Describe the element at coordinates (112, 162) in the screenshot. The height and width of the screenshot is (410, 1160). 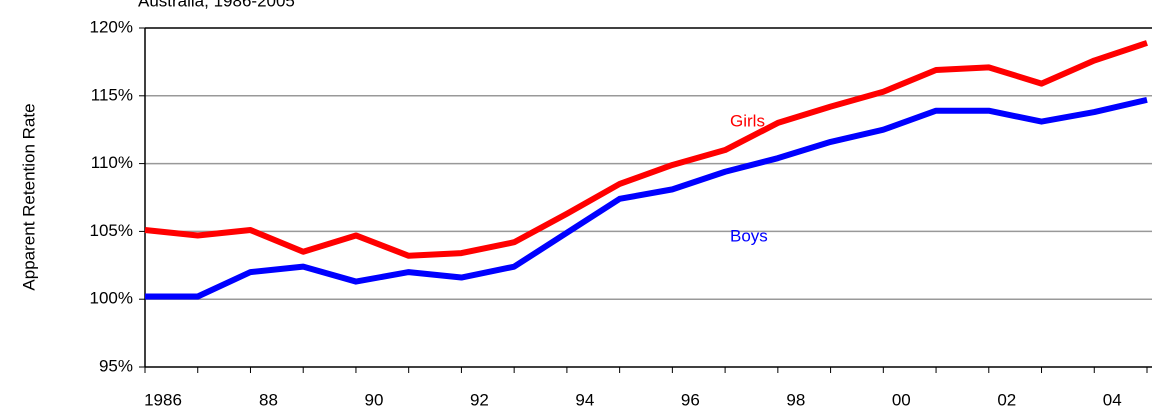
I see `y-tick-label: 110%` at that location.